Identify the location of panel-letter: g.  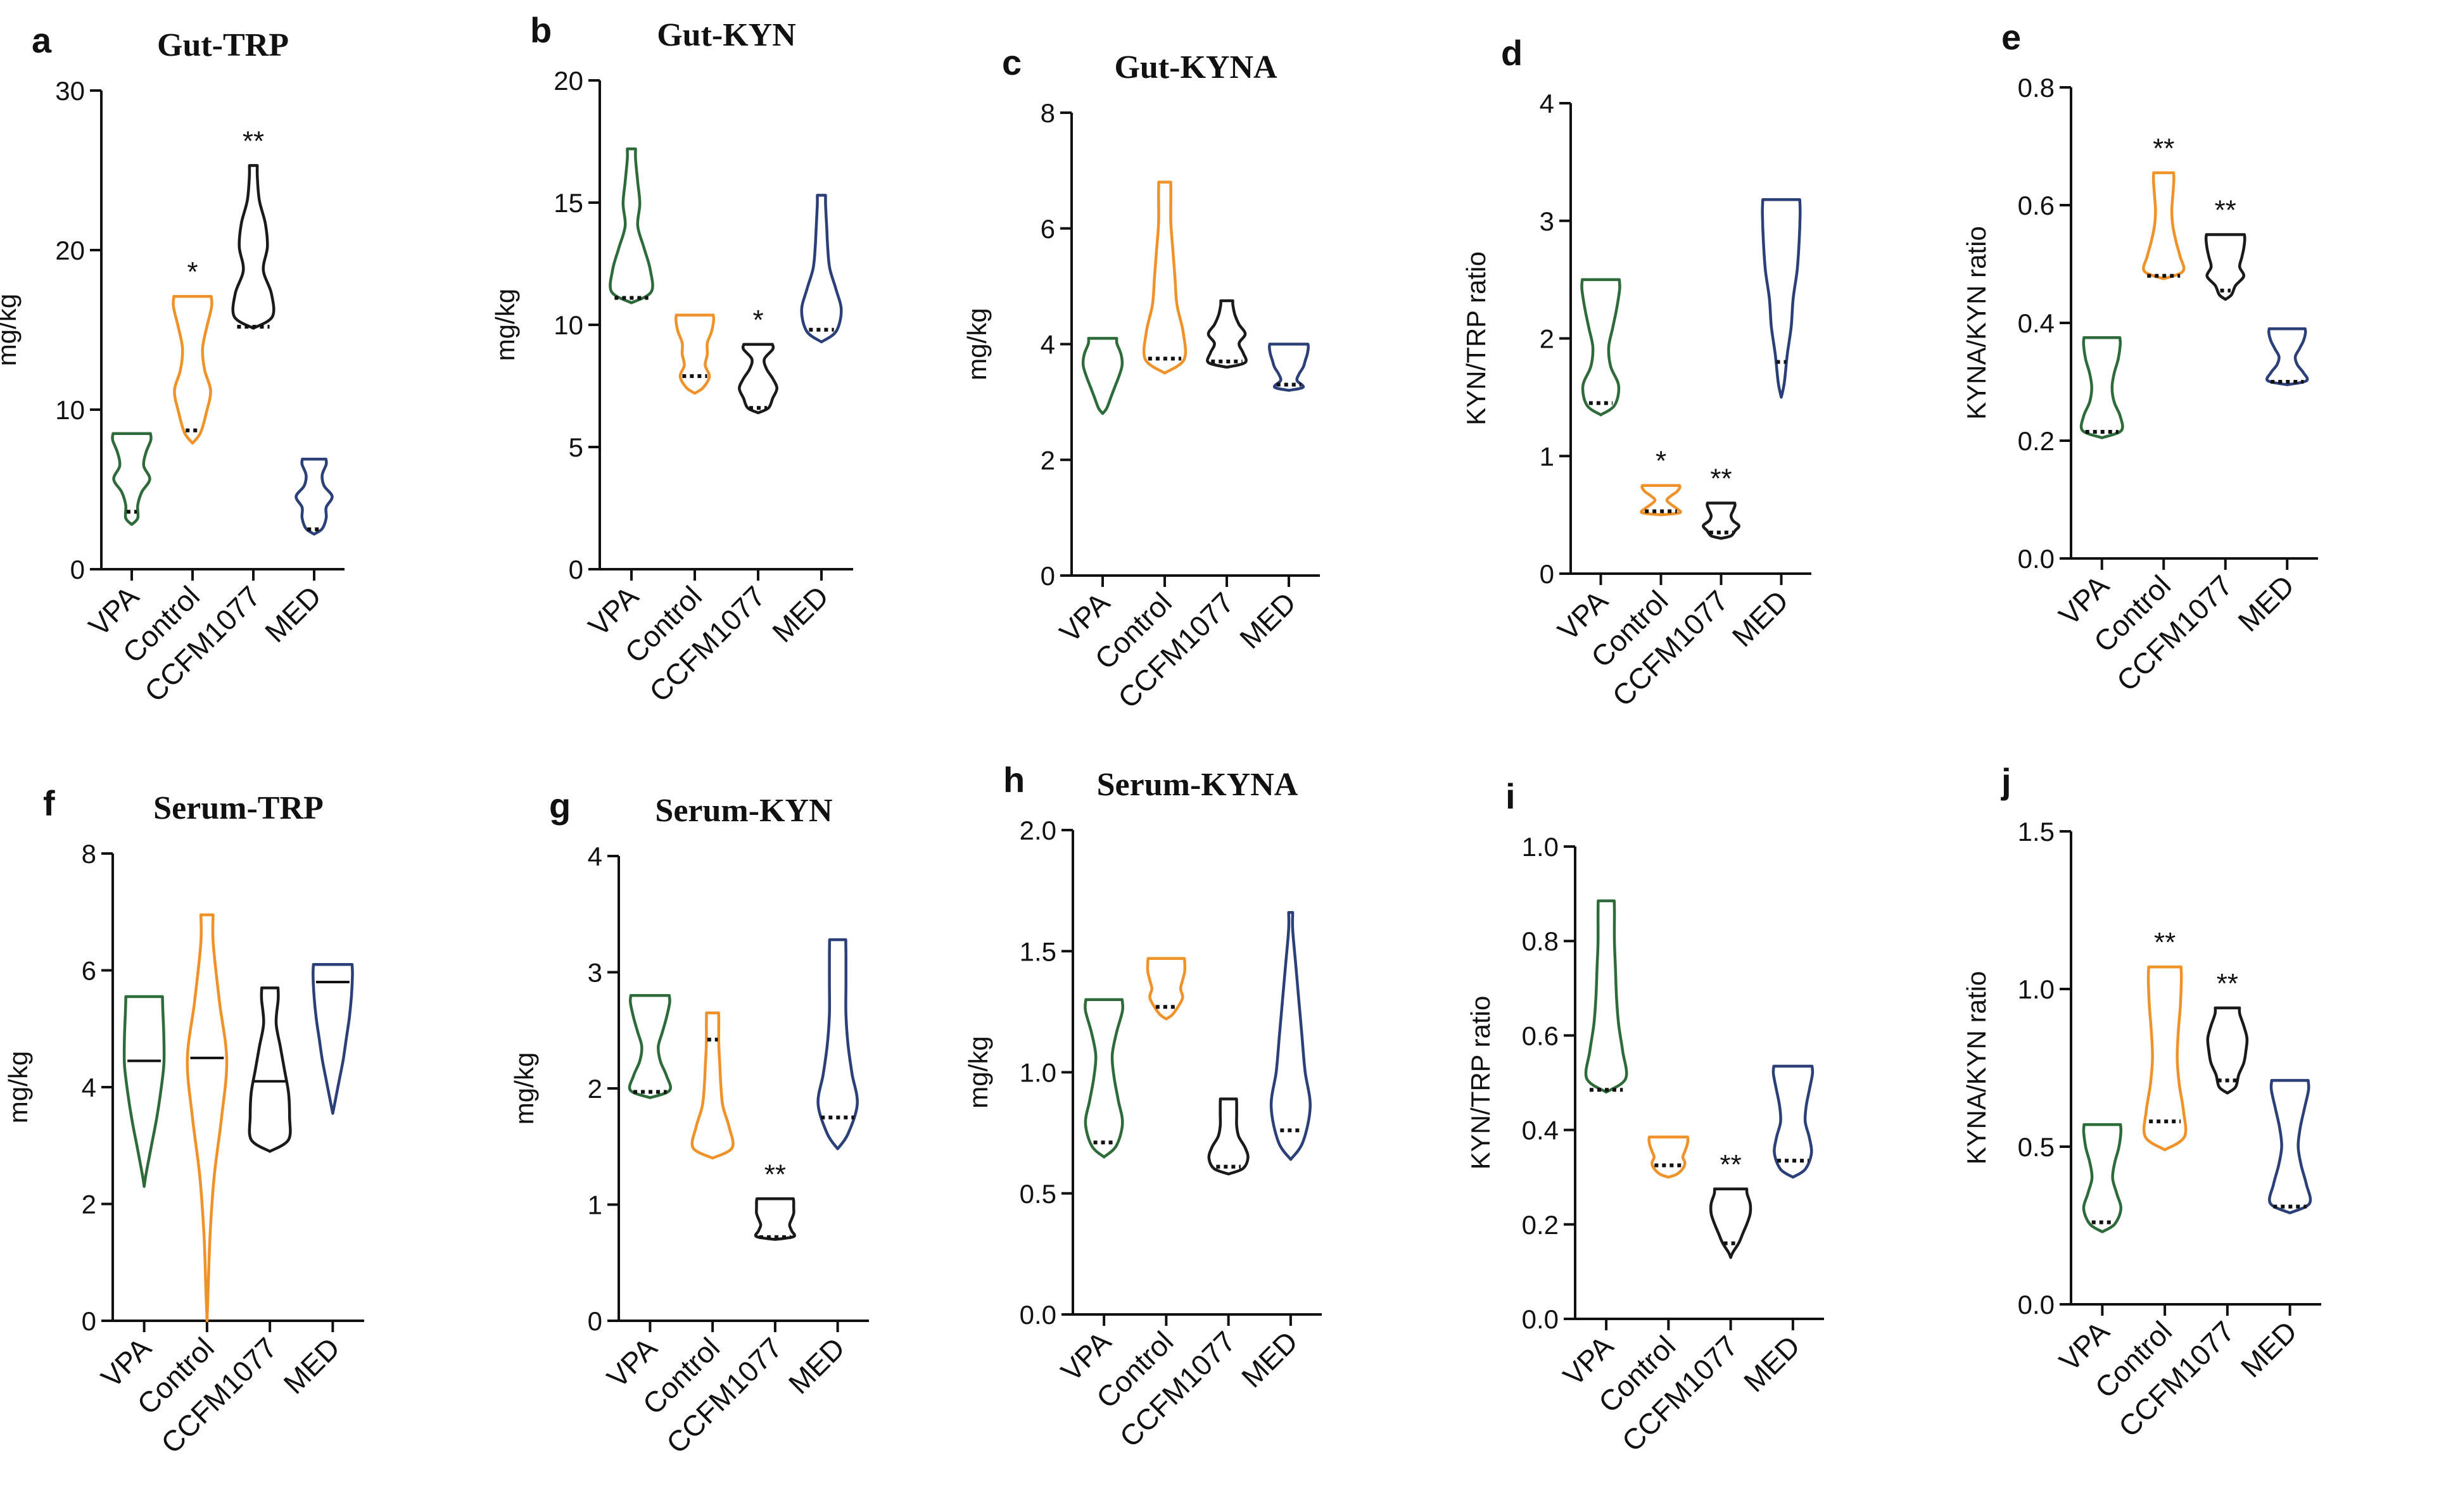
(560, 806).